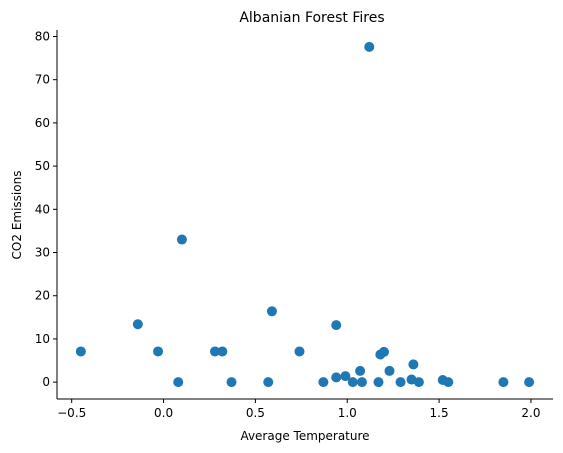 This screenshot has height=453, width=563. Describe the element at coordinates (255, 413) in the screenshot. I see `x-tick-label: 0.5` at that location.